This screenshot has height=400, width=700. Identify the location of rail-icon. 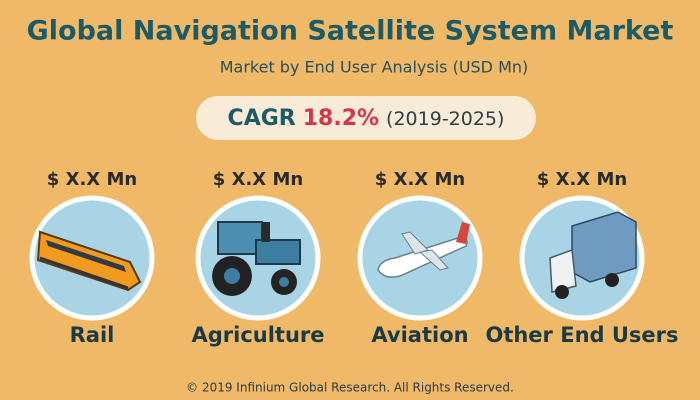
(89, 261).